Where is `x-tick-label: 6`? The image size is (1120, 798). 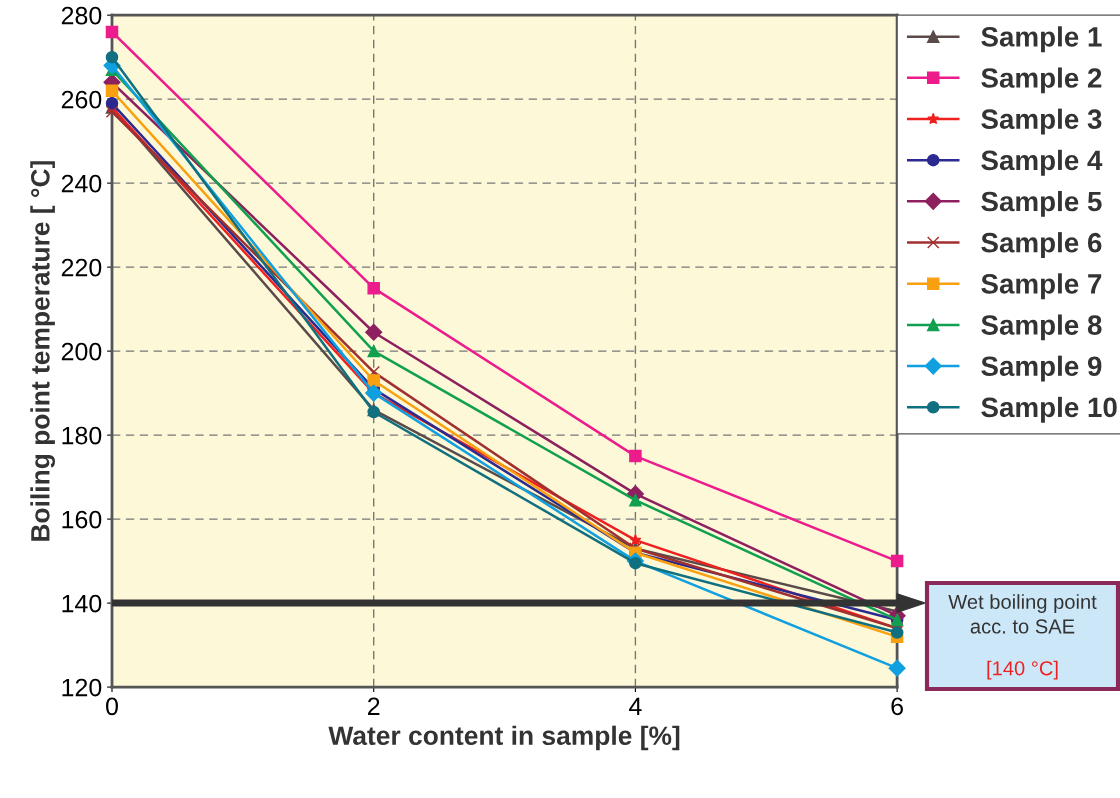 x-tick-label: 6 is located at coordinates (897, 706).